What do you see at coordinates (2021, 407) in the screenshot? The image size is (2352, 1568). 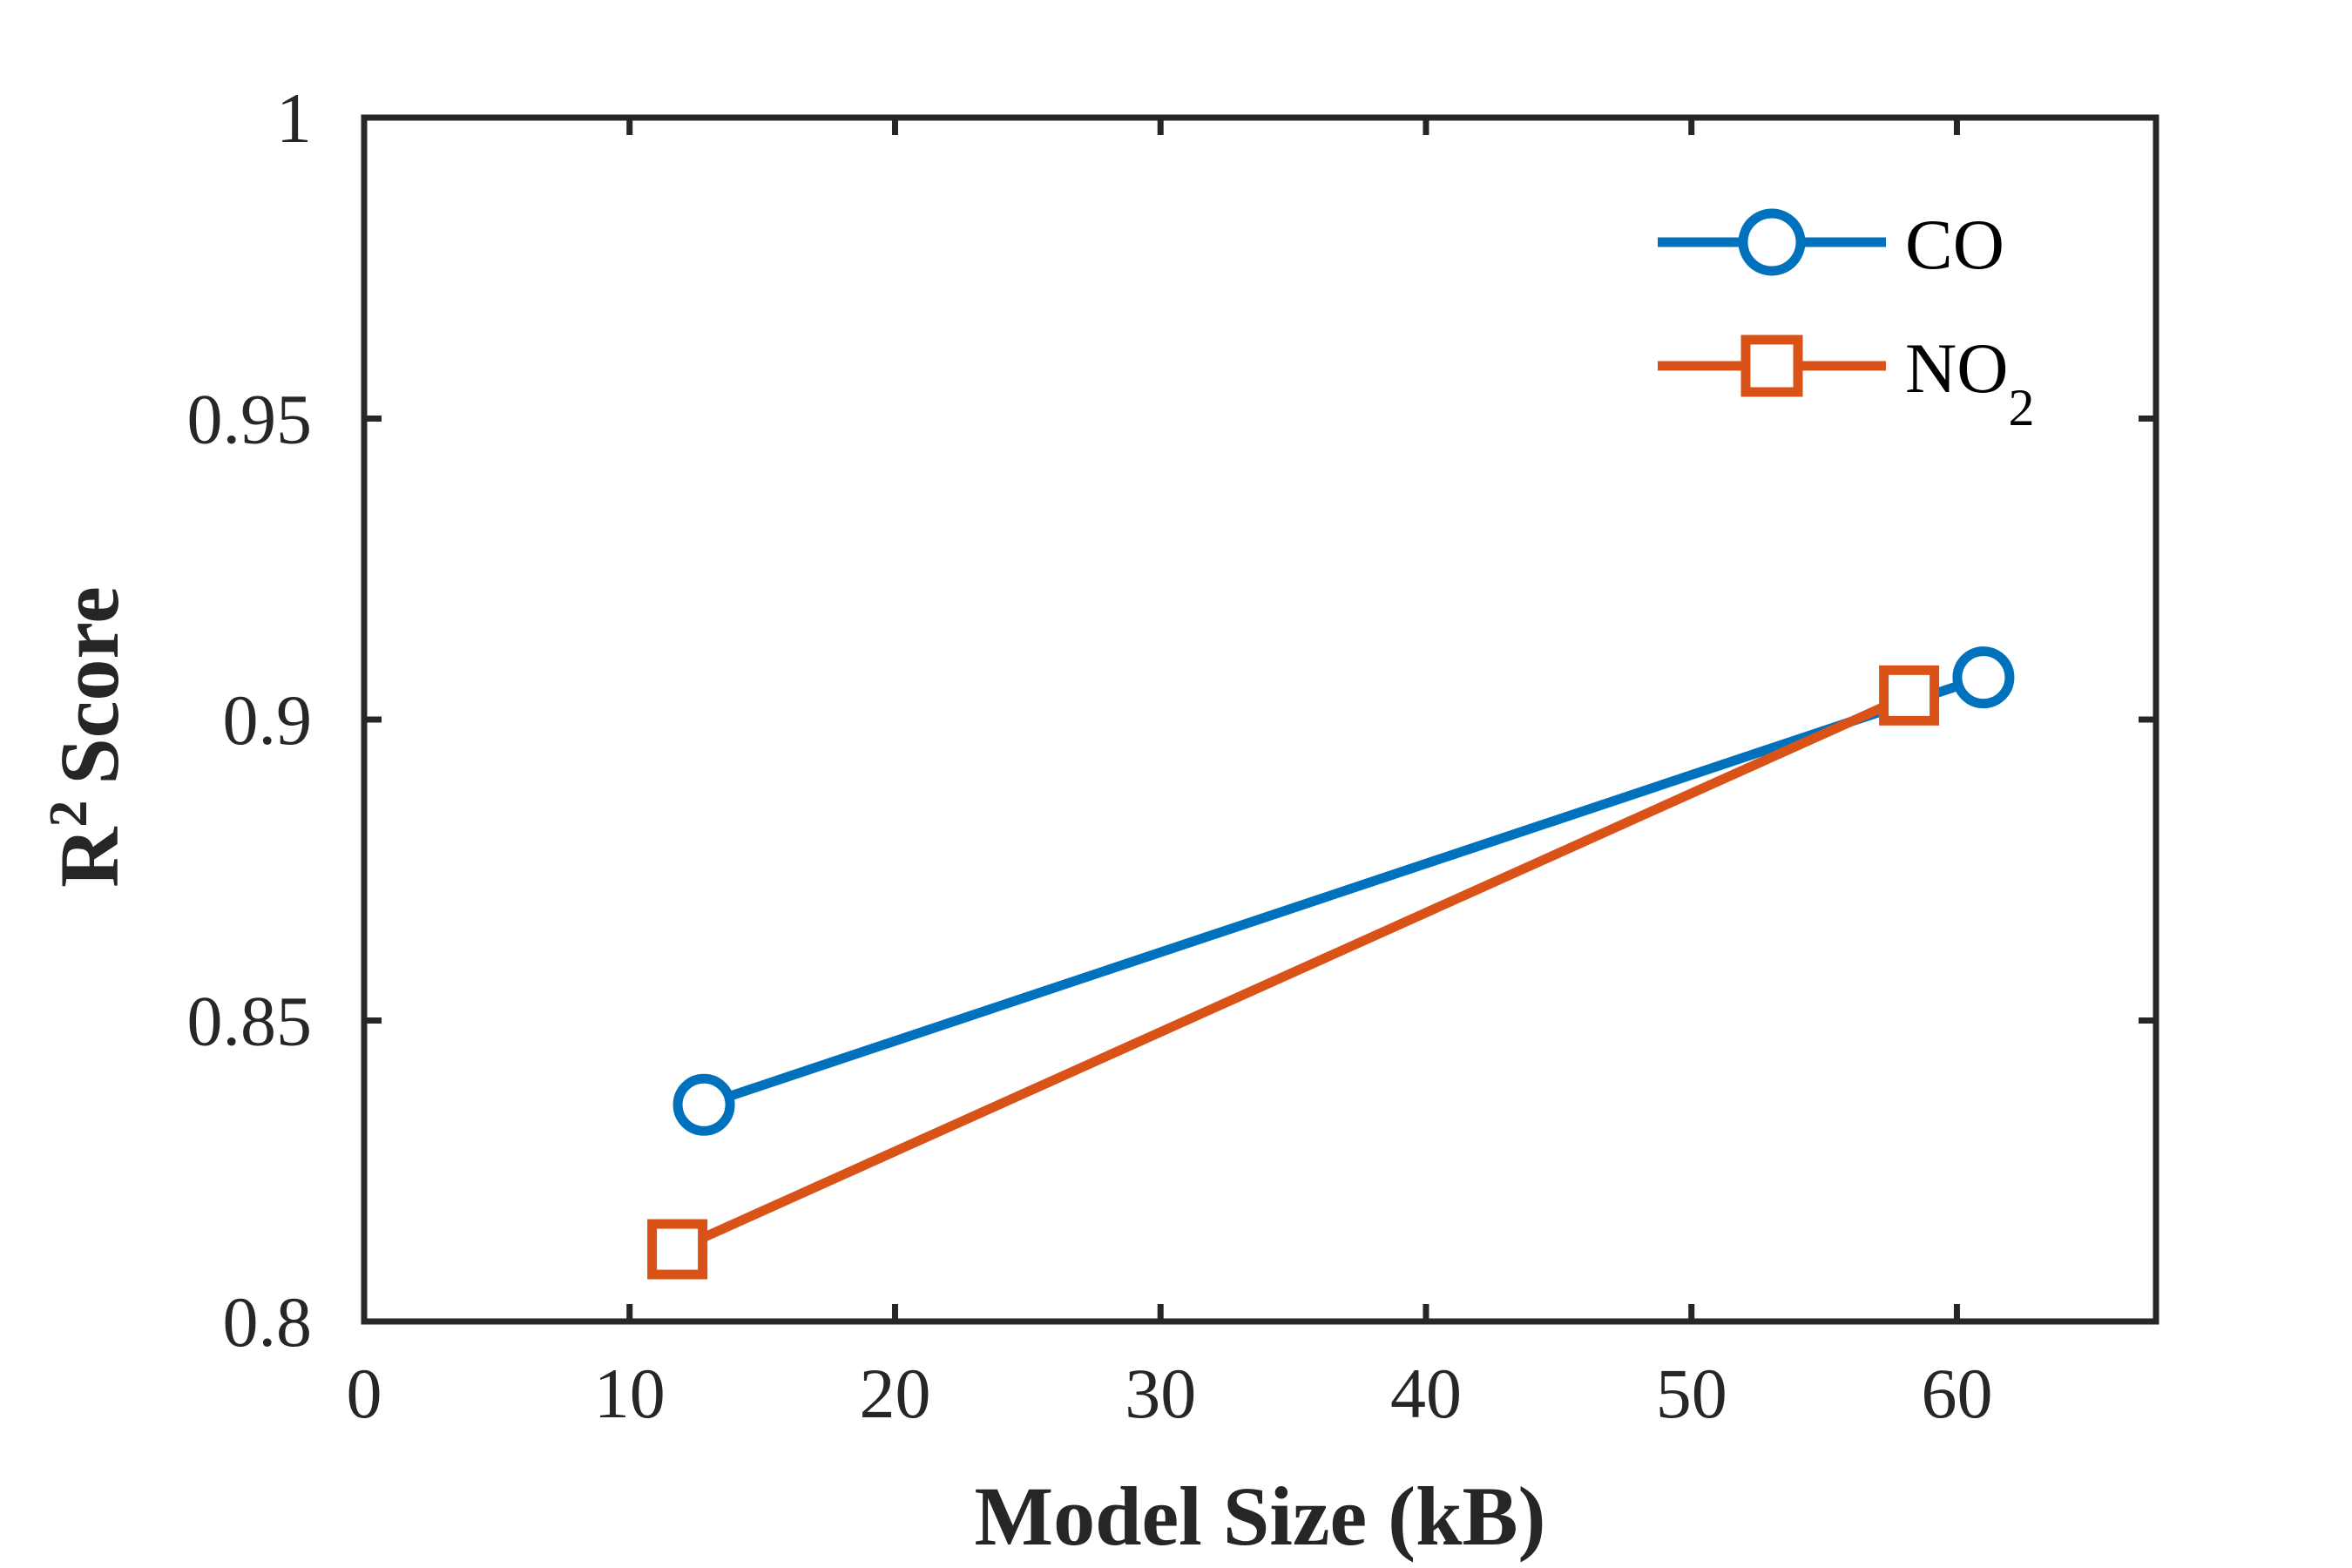 I see `legend-label-subscript: 2` at bounding box center [2021, 407].